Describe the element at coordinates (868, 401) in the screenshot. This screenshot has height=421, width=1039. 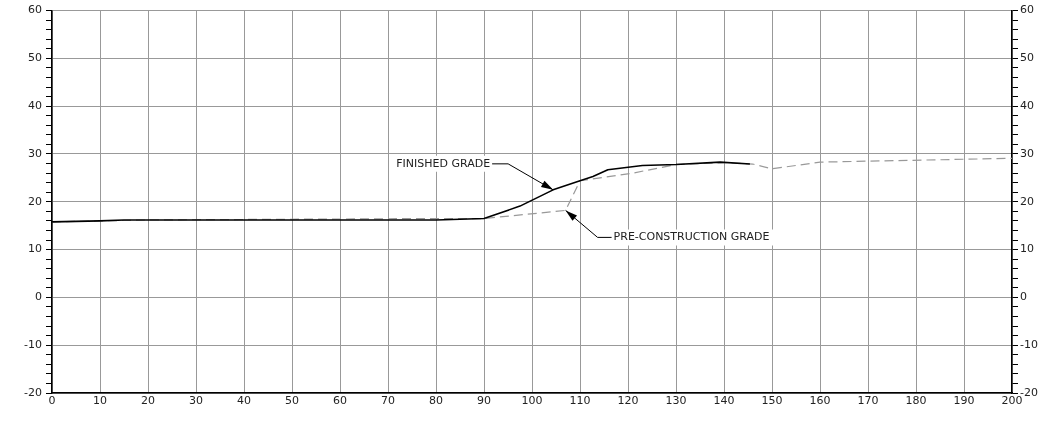
I see `x-tick-label: 170` at that location.